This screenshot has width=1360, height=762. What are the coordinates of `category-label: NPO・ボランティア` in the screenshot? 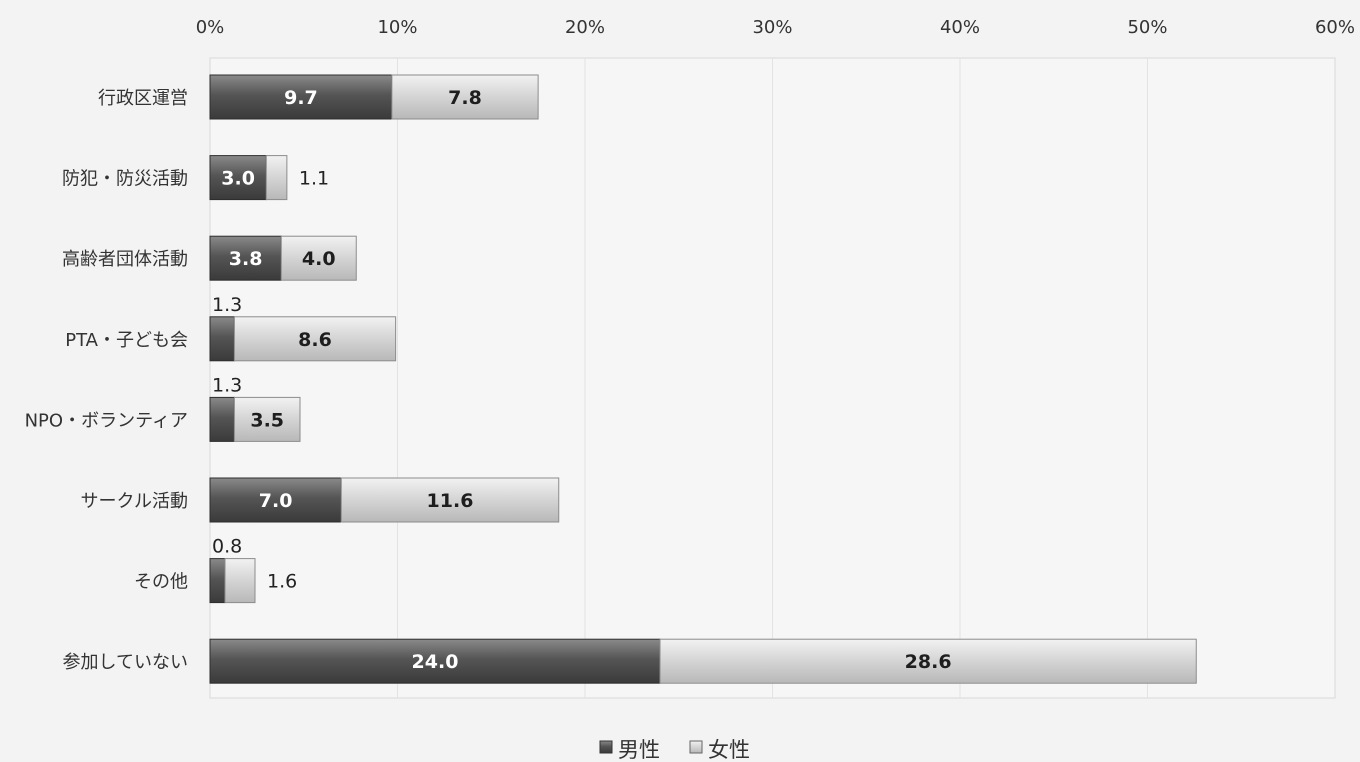 It's located at (106, 420).